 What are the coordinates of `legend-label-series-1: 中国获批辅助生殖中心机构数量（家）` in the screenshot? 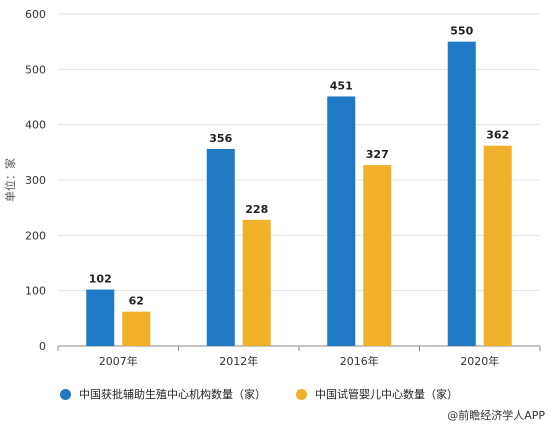 It's located at (172, 394).